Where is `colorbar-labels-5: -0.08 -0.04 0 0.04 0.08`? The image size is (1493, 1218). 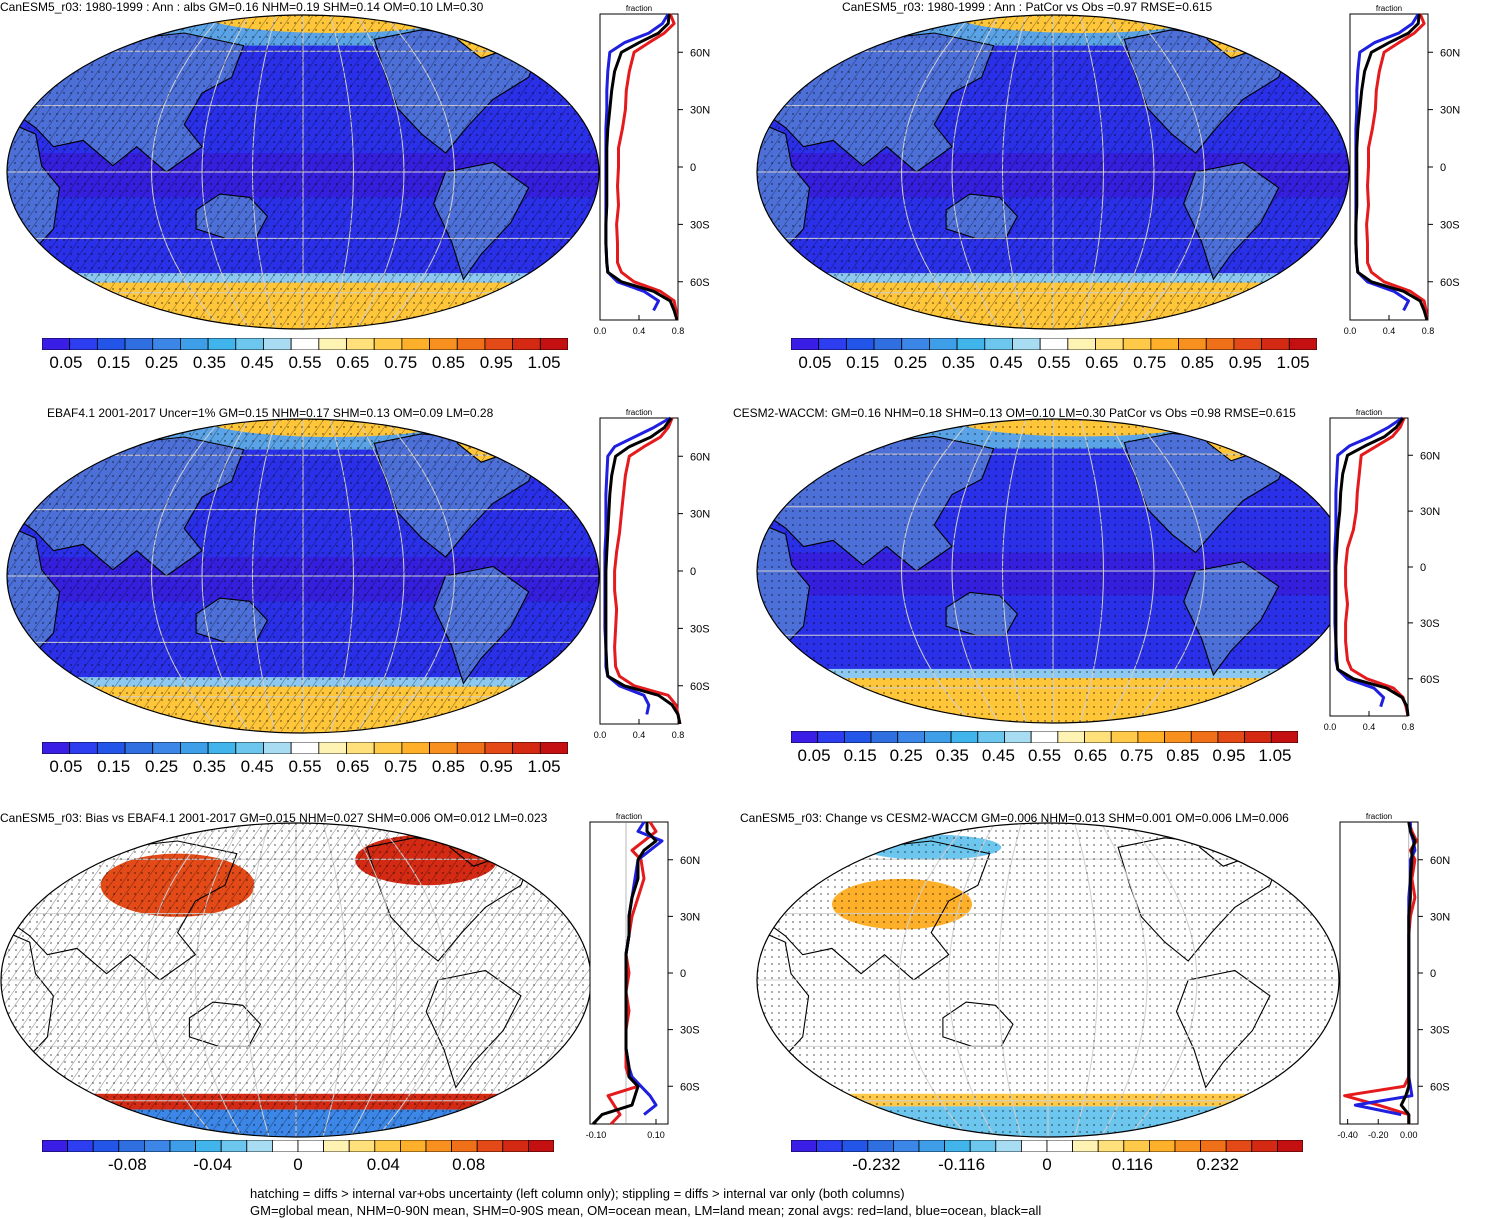
colorbar-labels-5: -0.08 -0.04 0 0.04 0.08 is located at coordinates (298, 1166).